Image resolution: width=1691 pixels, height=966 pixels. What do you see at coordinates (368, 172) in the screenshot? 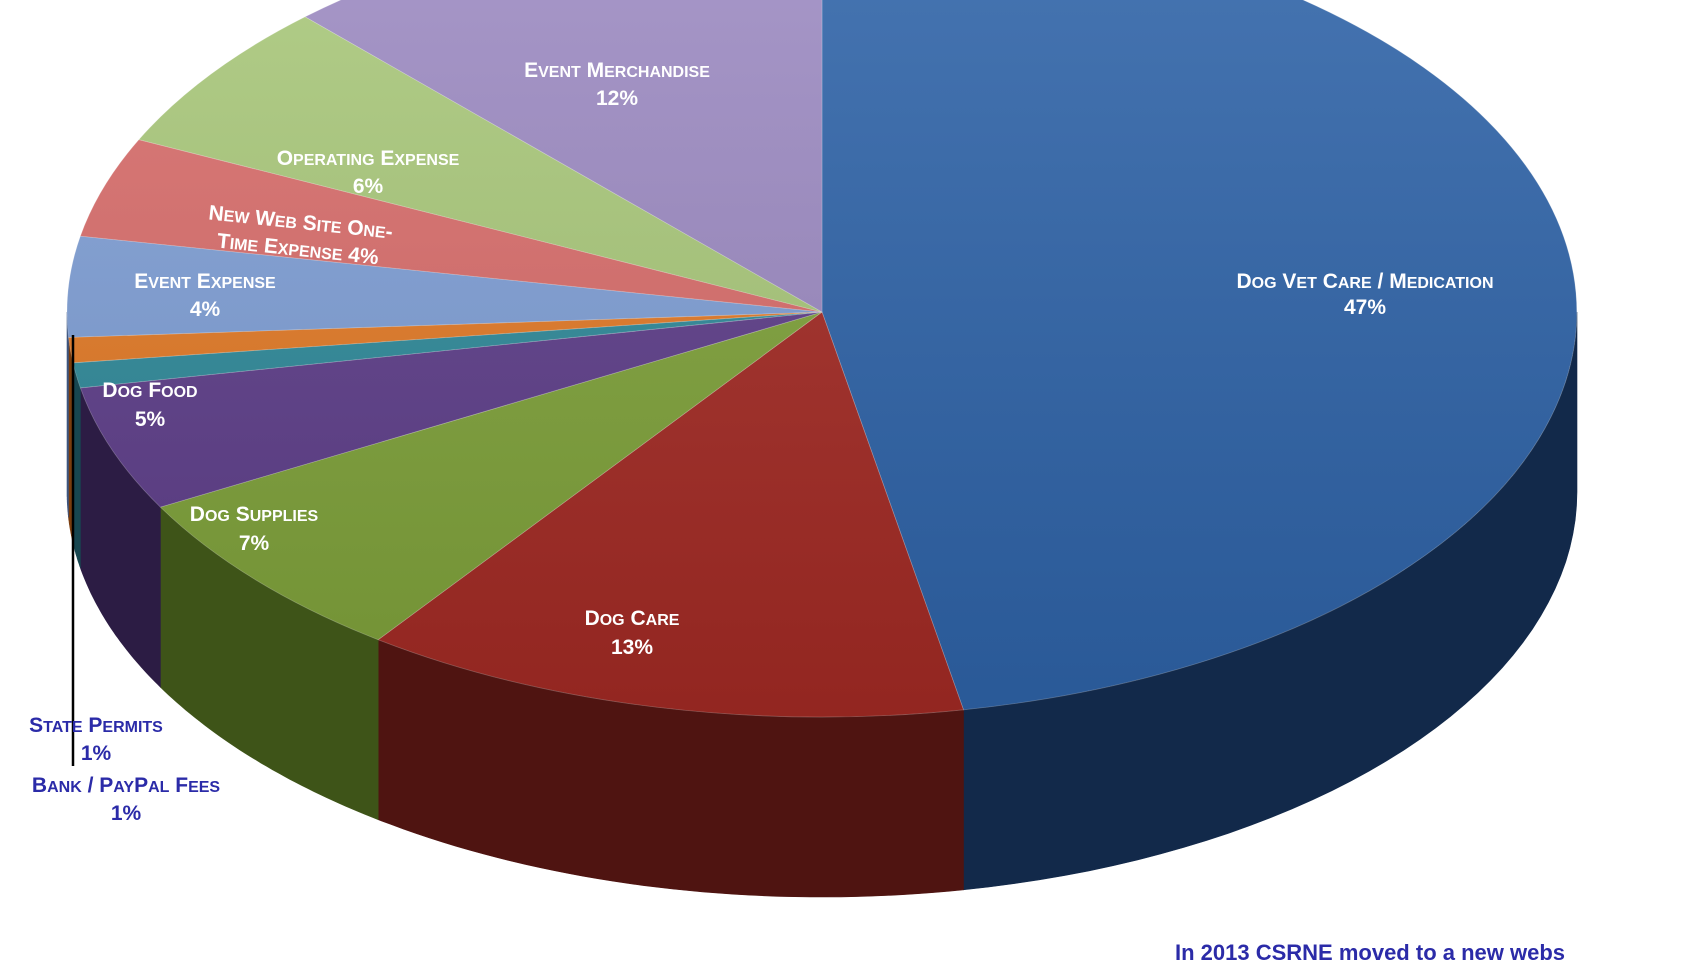
I see `label-group-operating-expense: OPERATING EXPENSE 6%` at bounding box center [368, 172].